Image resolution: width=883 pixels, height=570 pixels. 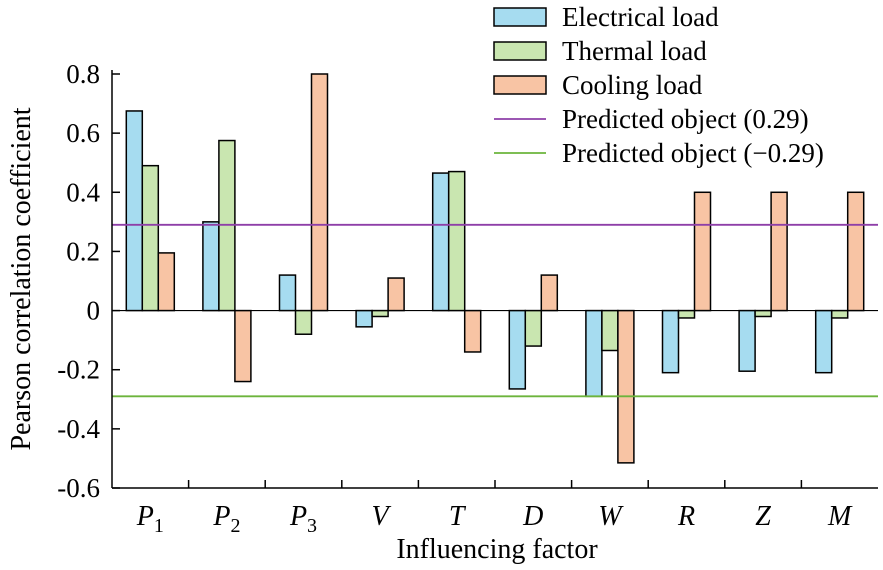 I want to click on legend-label: Thermal load, so click(x=634, y=51).